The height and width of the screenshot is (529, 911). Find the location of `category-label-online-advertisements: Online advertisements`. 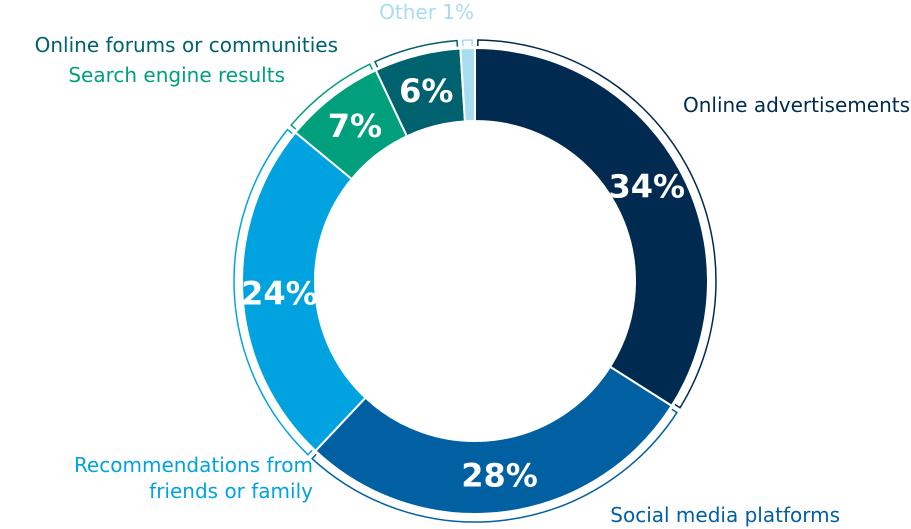

category-label-online-advertisements: Online advertisements is located at coordinates (796, 105).